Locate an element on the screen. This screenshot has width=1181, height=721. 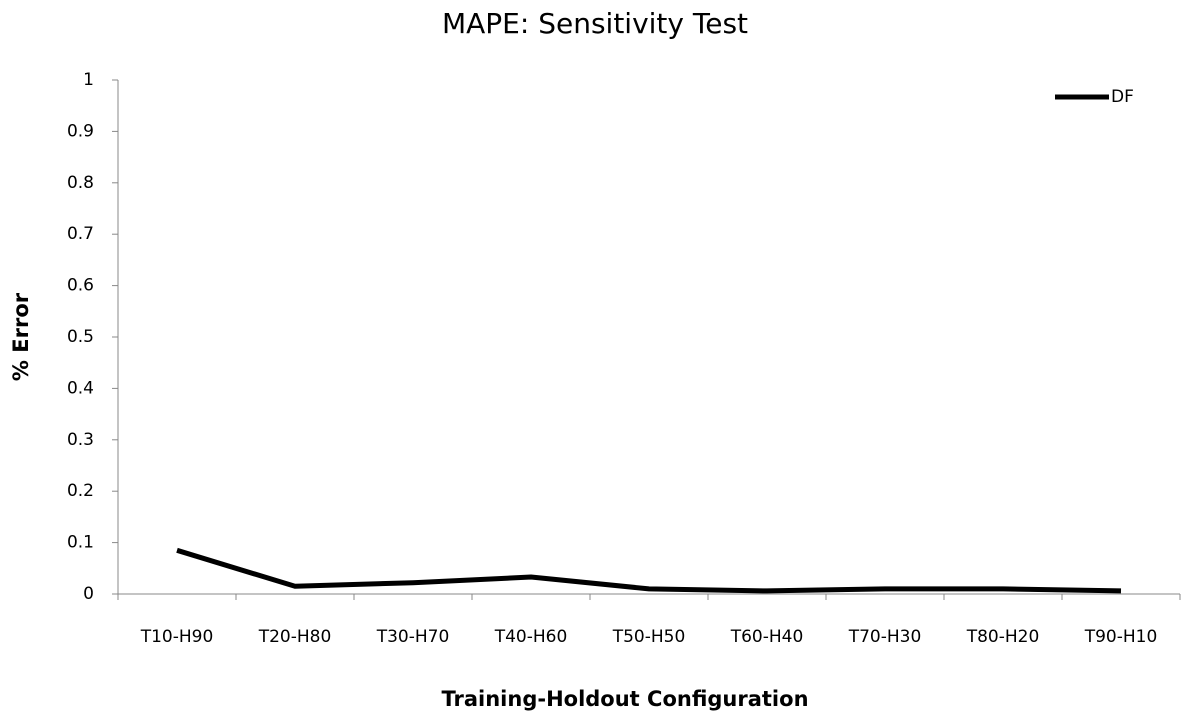
x-tick-label: T30-H70 is located at coordinates (413, 637).